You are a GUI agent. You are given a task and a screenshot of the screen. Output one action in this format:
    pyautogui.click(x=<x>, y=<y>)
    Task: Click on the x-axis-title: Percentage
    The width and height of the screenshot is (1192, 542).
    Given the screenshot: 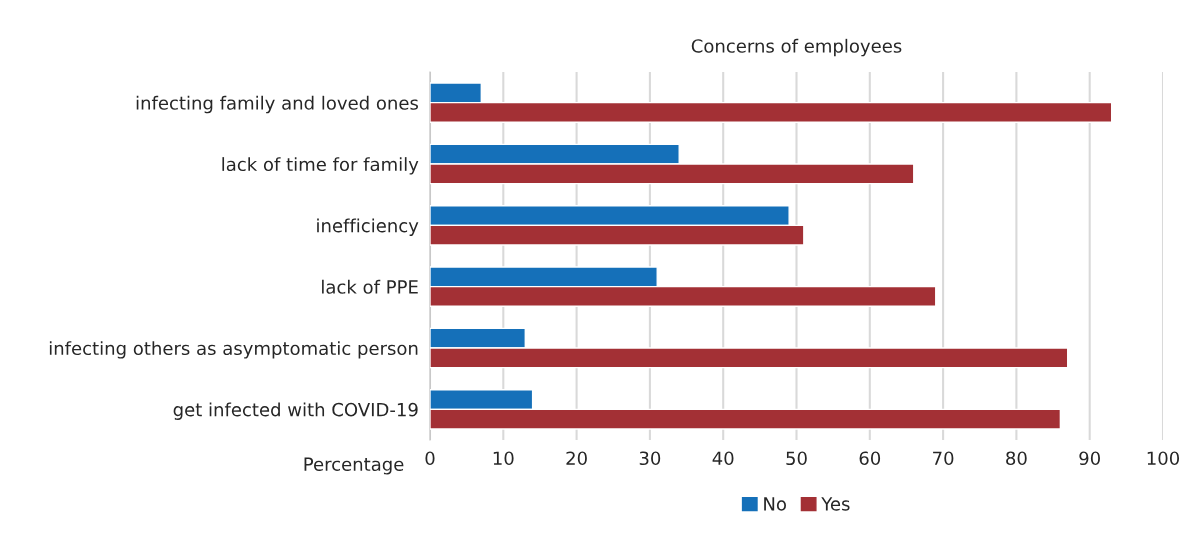 What is the action you would take?
    pyautogui.click(x=354, y=466)
    